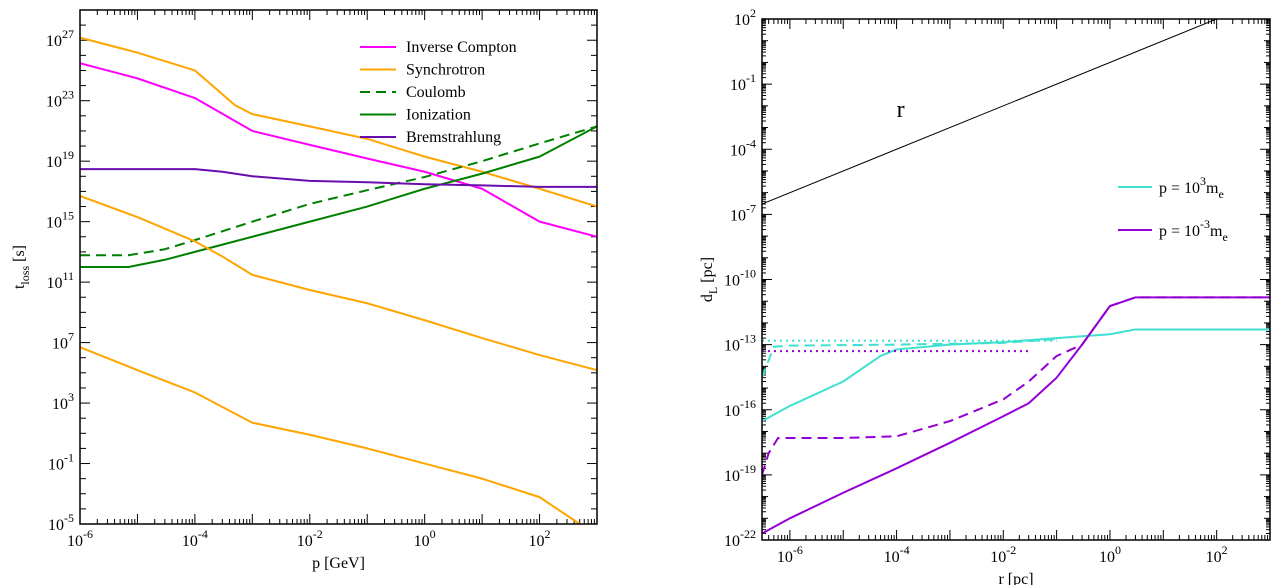 The width and height of the screenshot is (1279, 585). I want to click on y-tick-label: 10⁻⁵, so click(61, 522).